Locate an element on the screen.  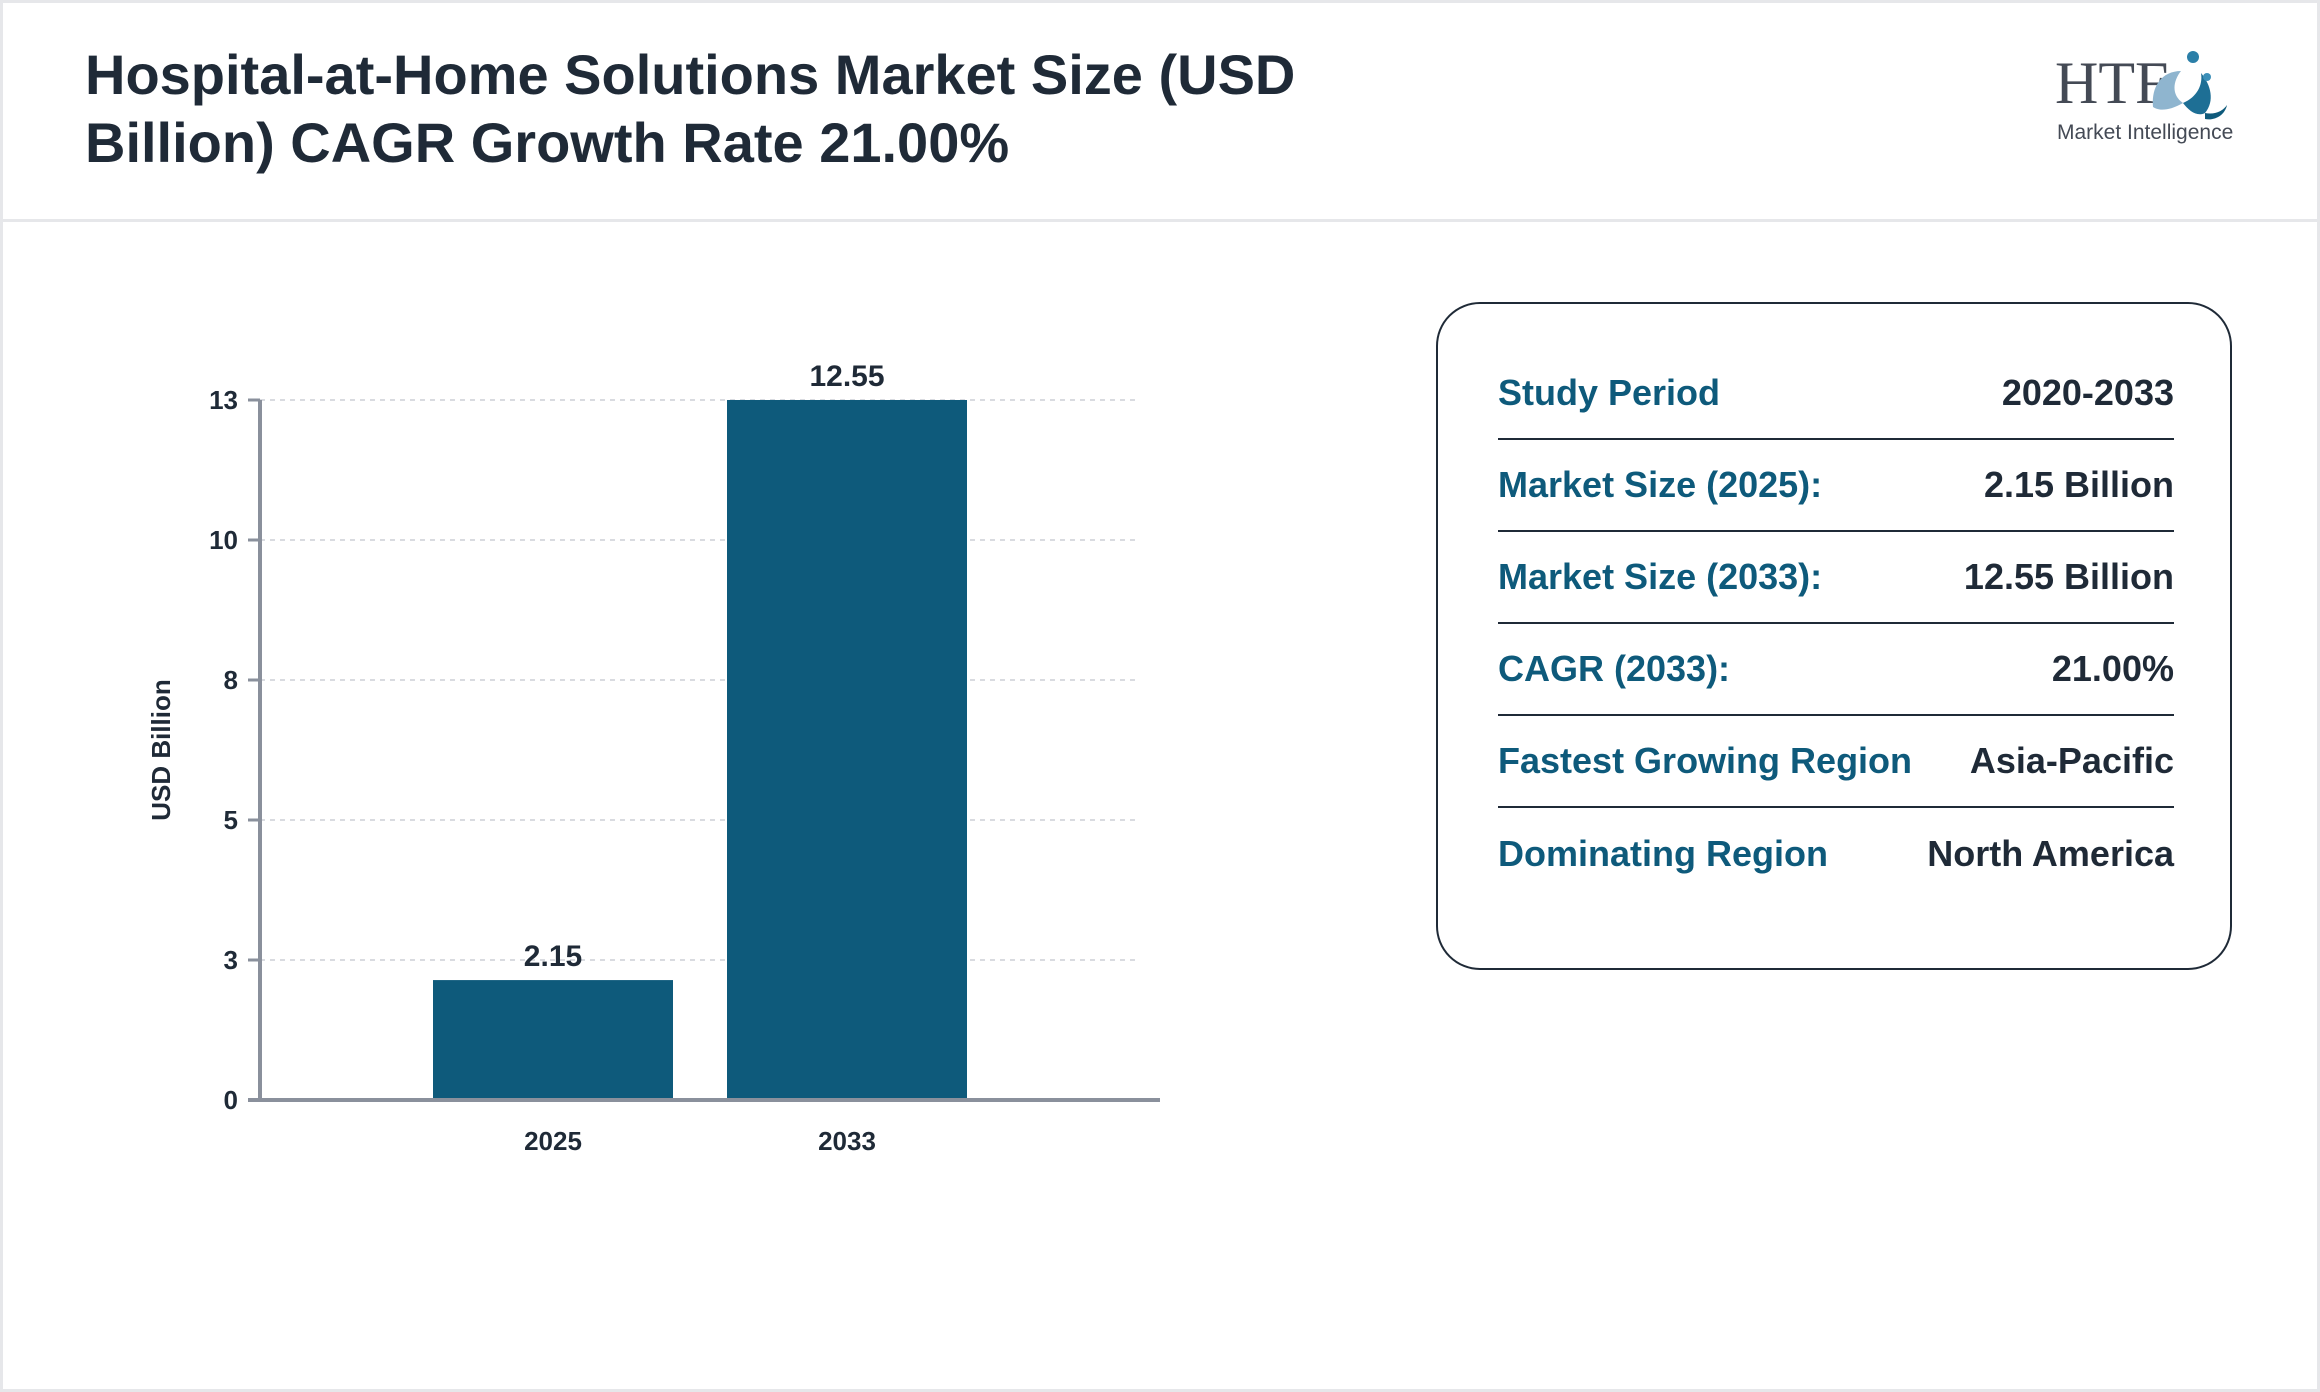
info-label: CAGR (2033): is located at coordinates (1614, 668).